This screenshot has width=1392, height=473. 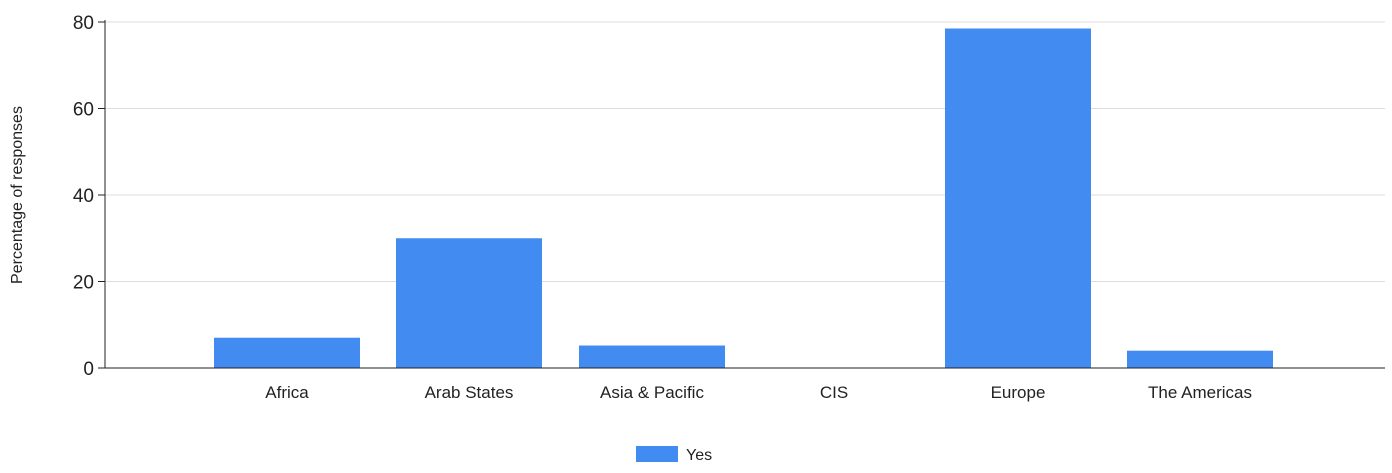 What do you see at coordinates (1018, 198) in the screenshot?
I see `bar-europe` at bounding box center [1018, 198].